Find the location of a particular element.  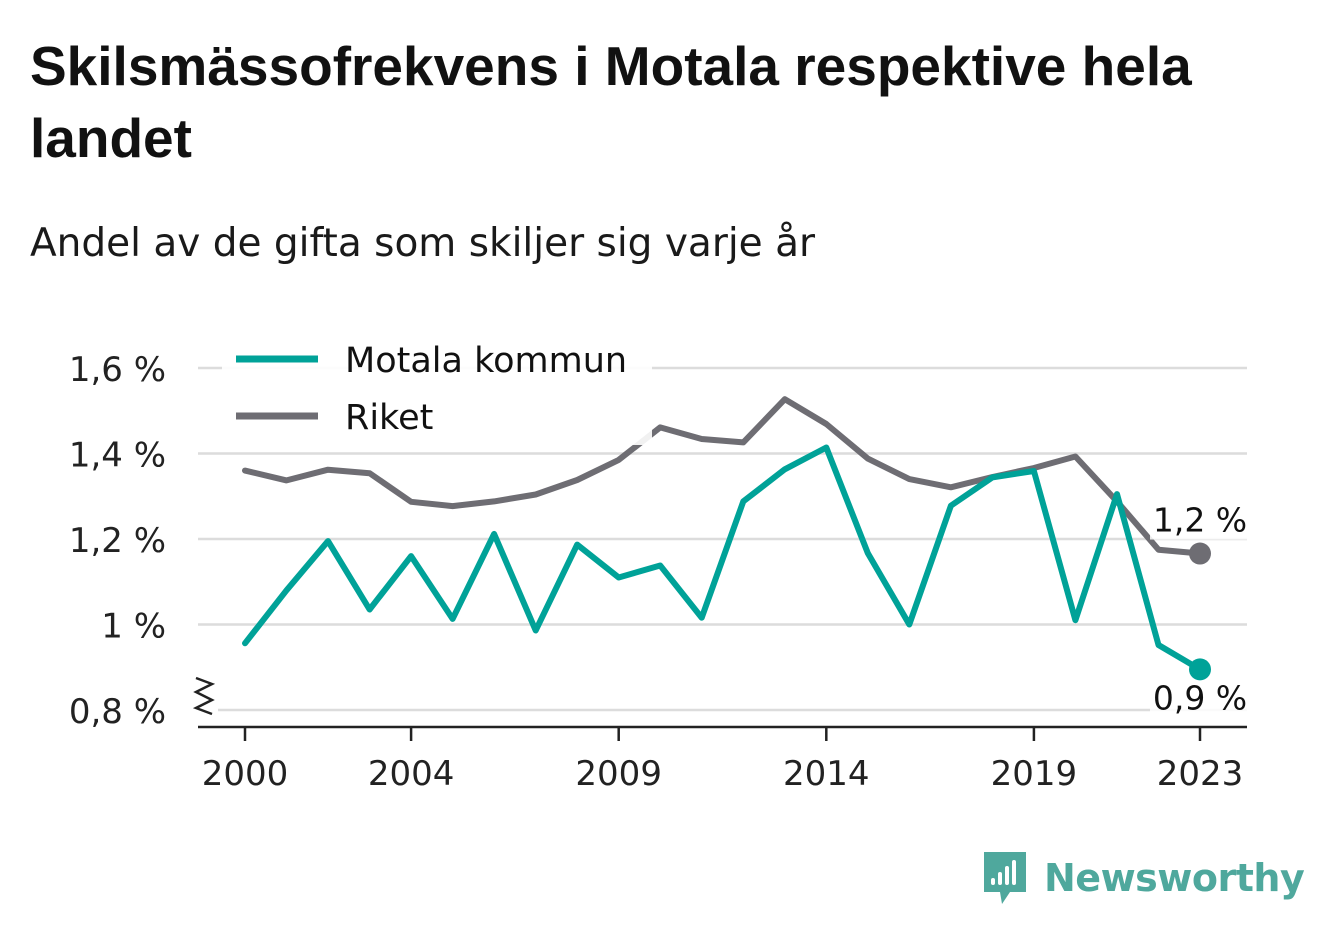

brand-name: Newsworthy is located at coordinates (1174, 878).